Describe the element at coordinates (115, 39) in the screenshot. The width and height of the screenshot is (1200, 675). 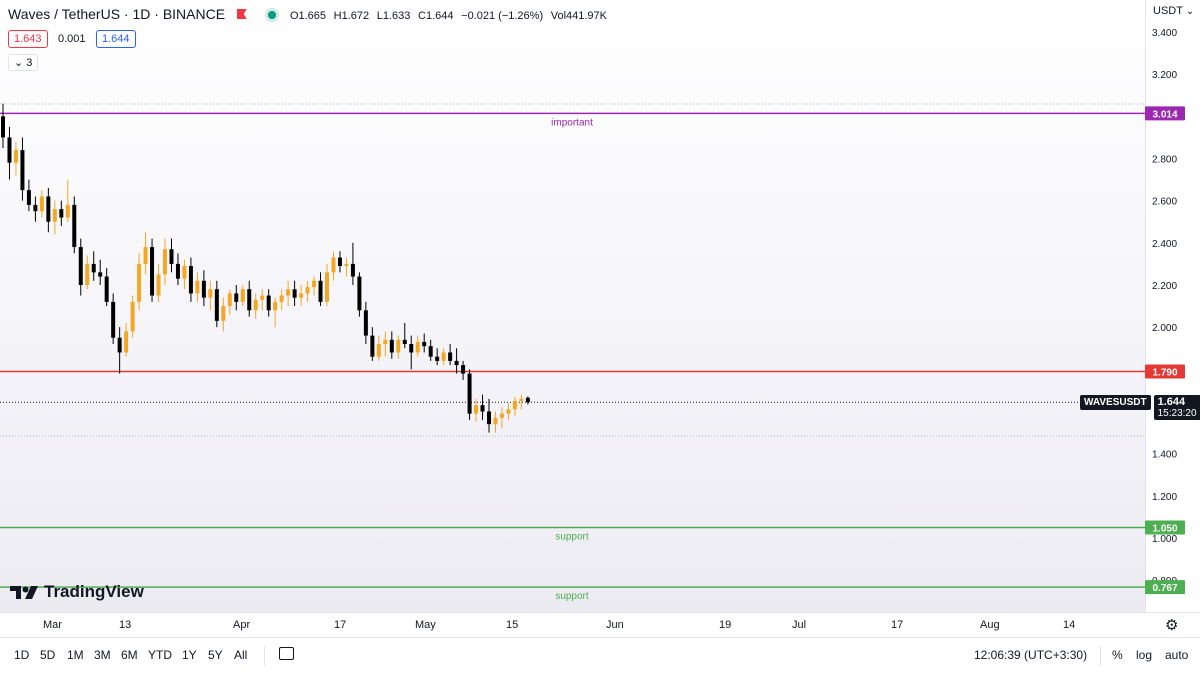
I see `buy-price-button: 1.644` at that location.